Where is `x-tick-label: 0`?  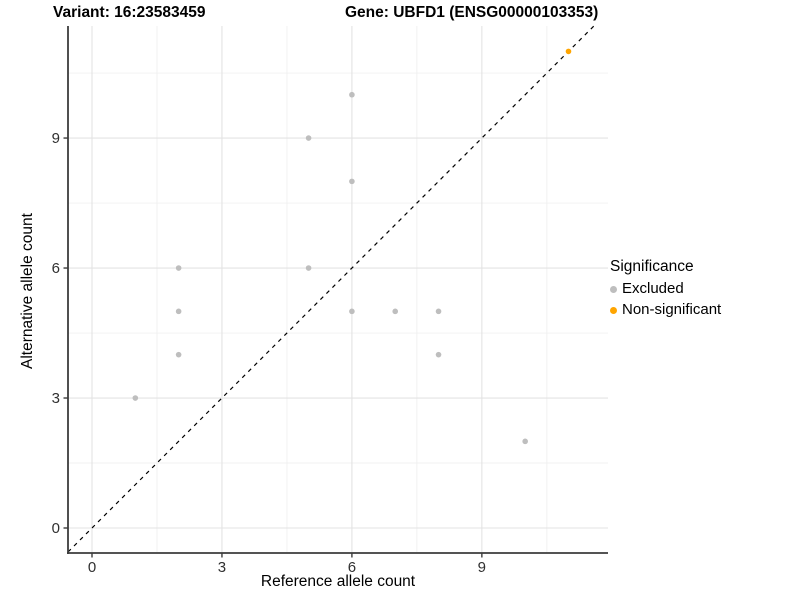
x-tick-label: 0 is located at coordinates (92, 567).